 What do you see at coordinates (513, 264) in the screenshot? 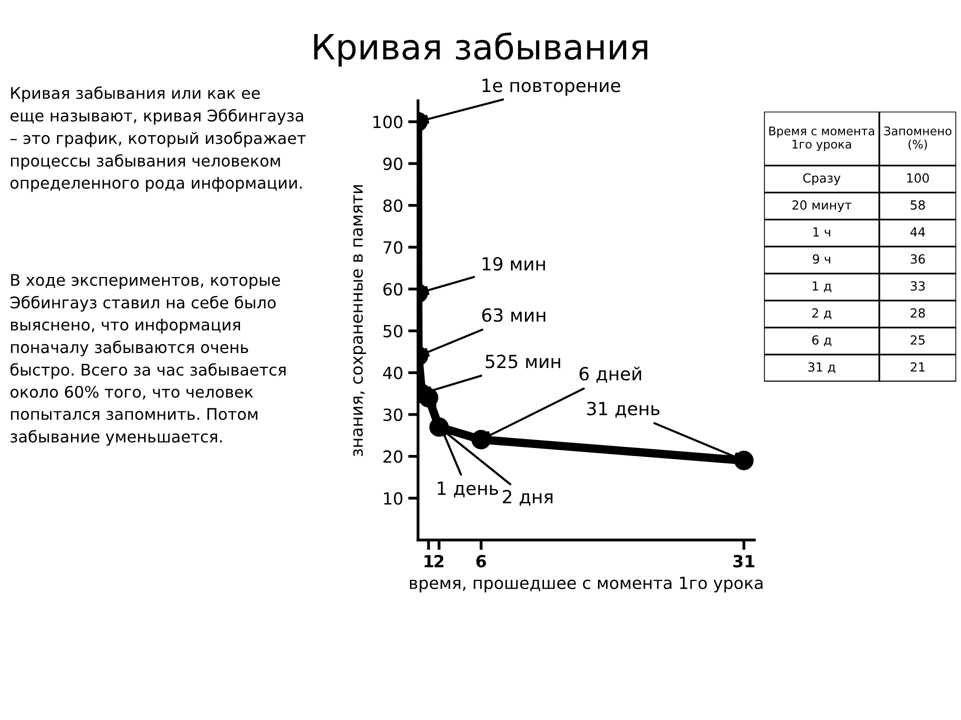
I see `annotation: 19 мин` at bounding box center [513, 264].